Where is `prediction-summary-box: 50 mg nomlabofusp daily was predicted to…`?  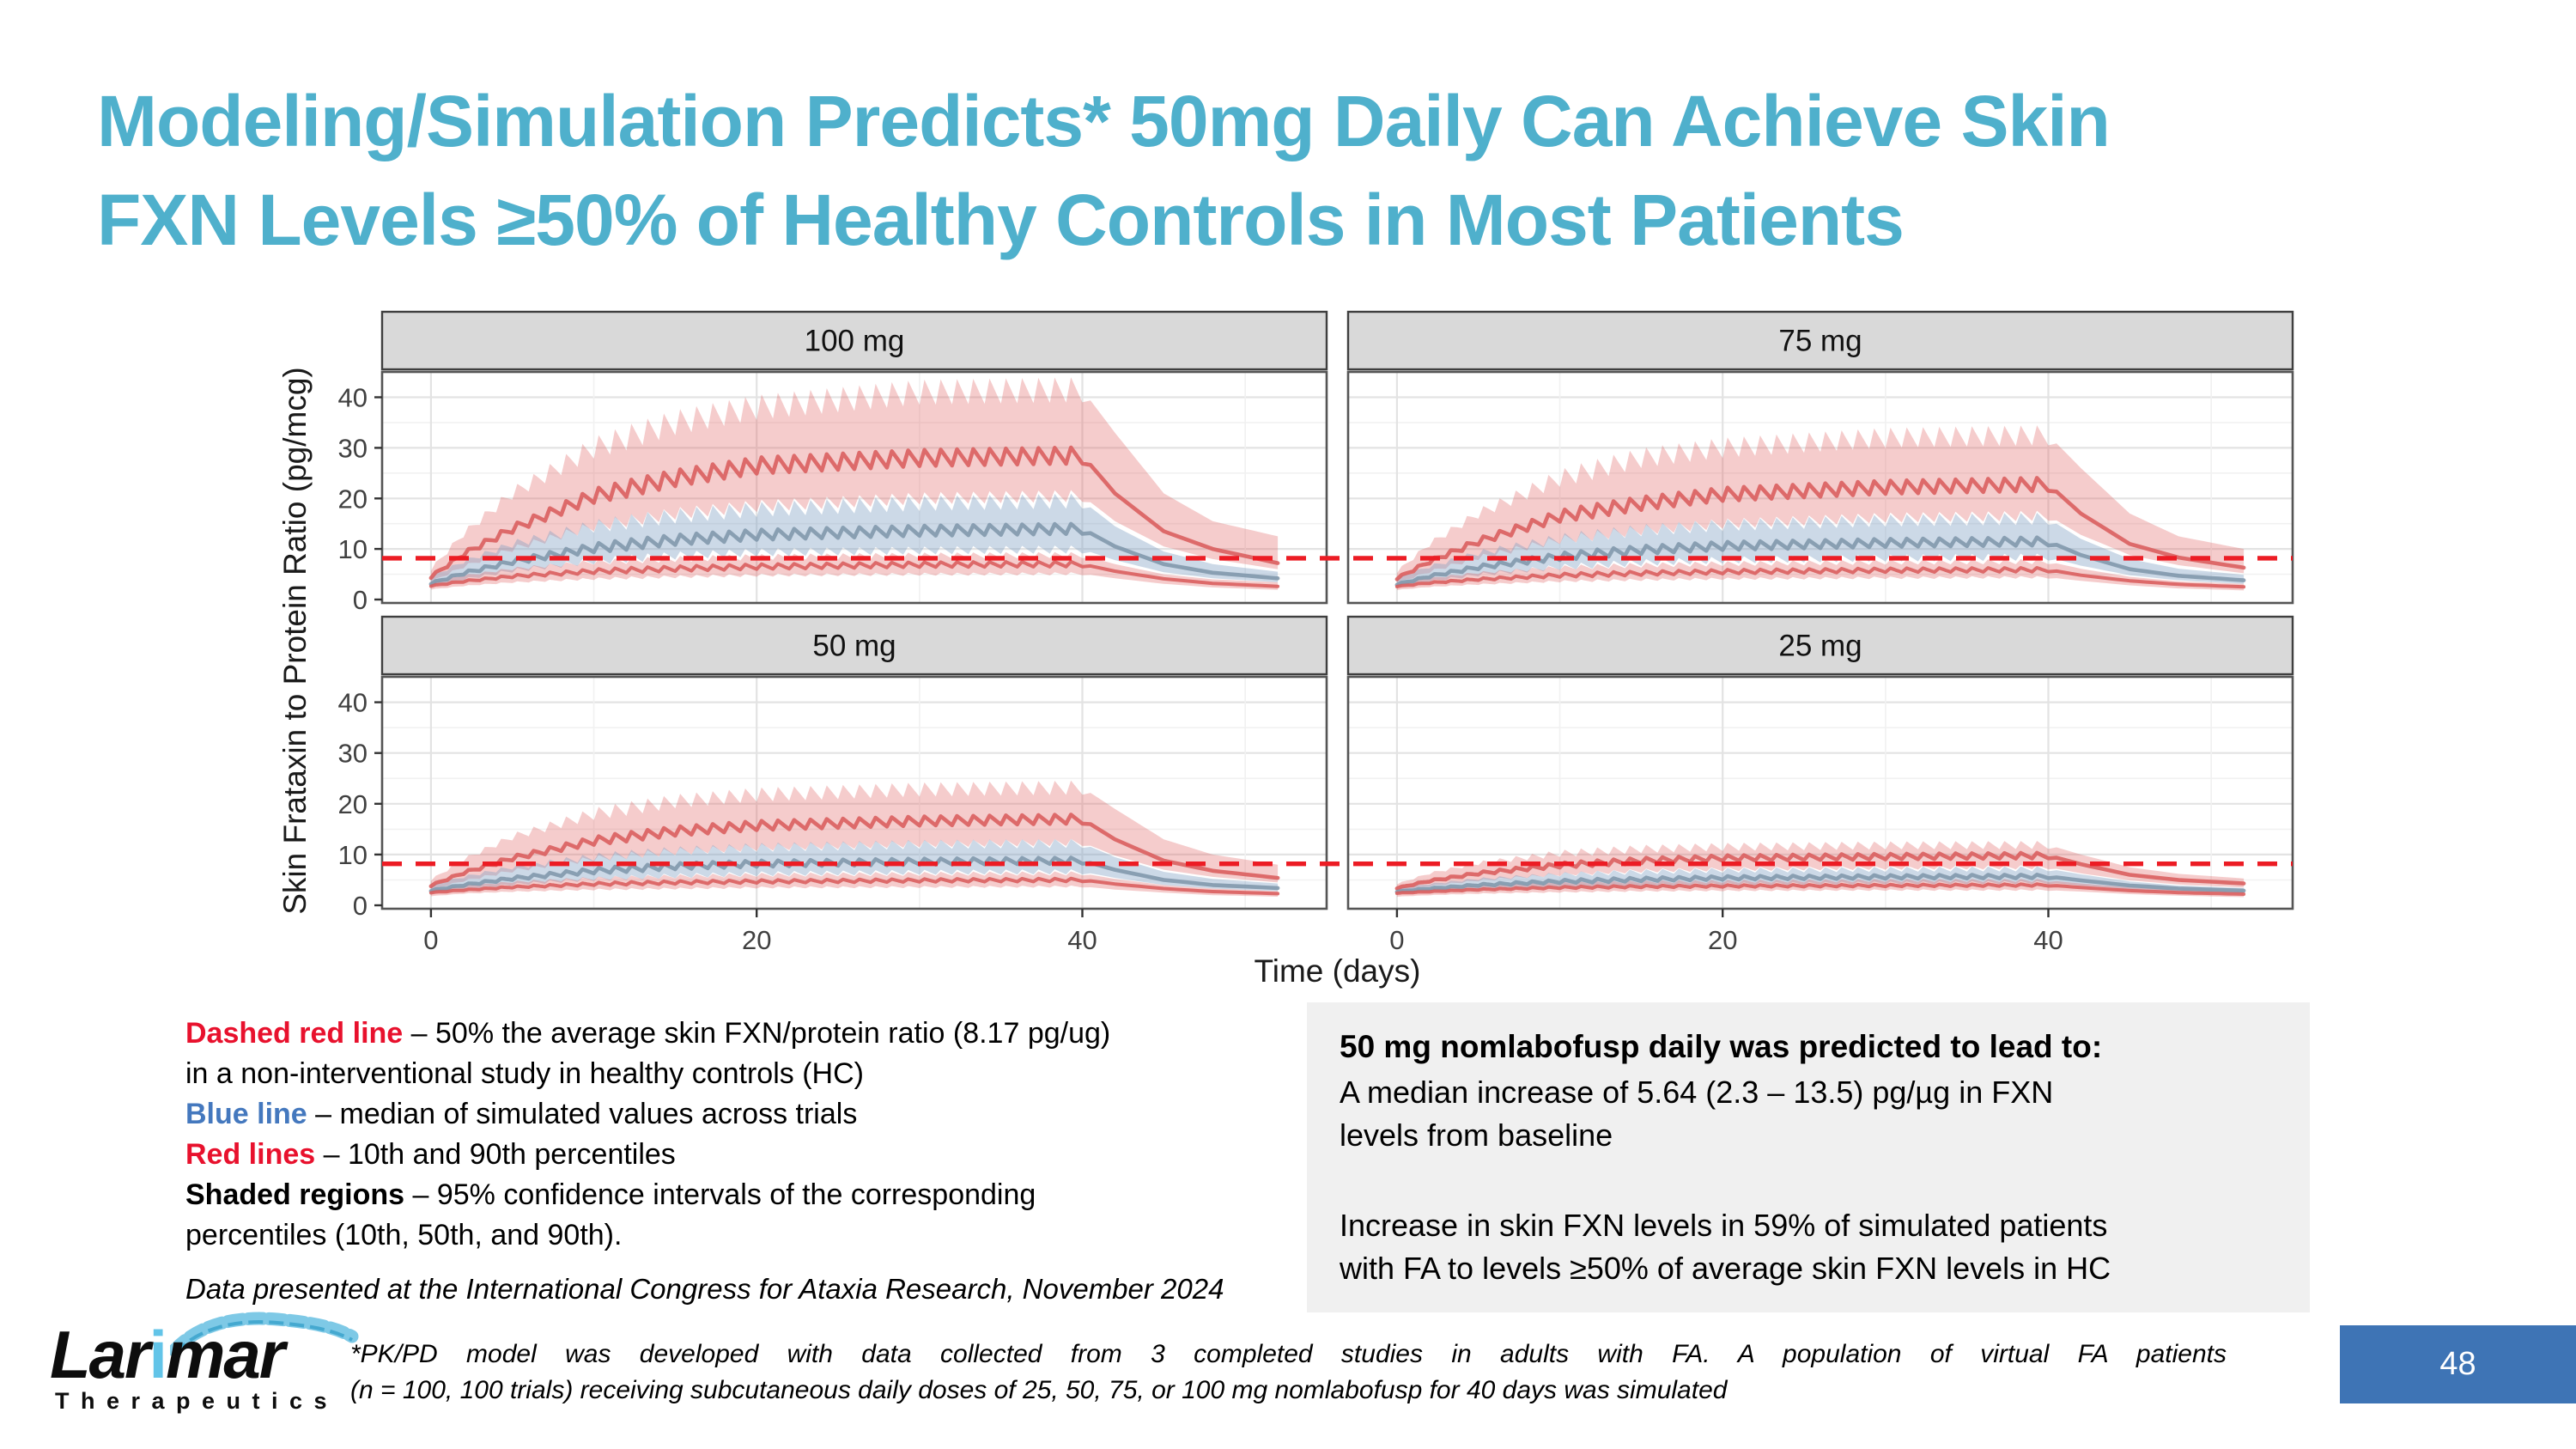 prediction-summary-box: 50 mg nomlabofusp daily was predicted to… is located at coordinates (1808, 1157).